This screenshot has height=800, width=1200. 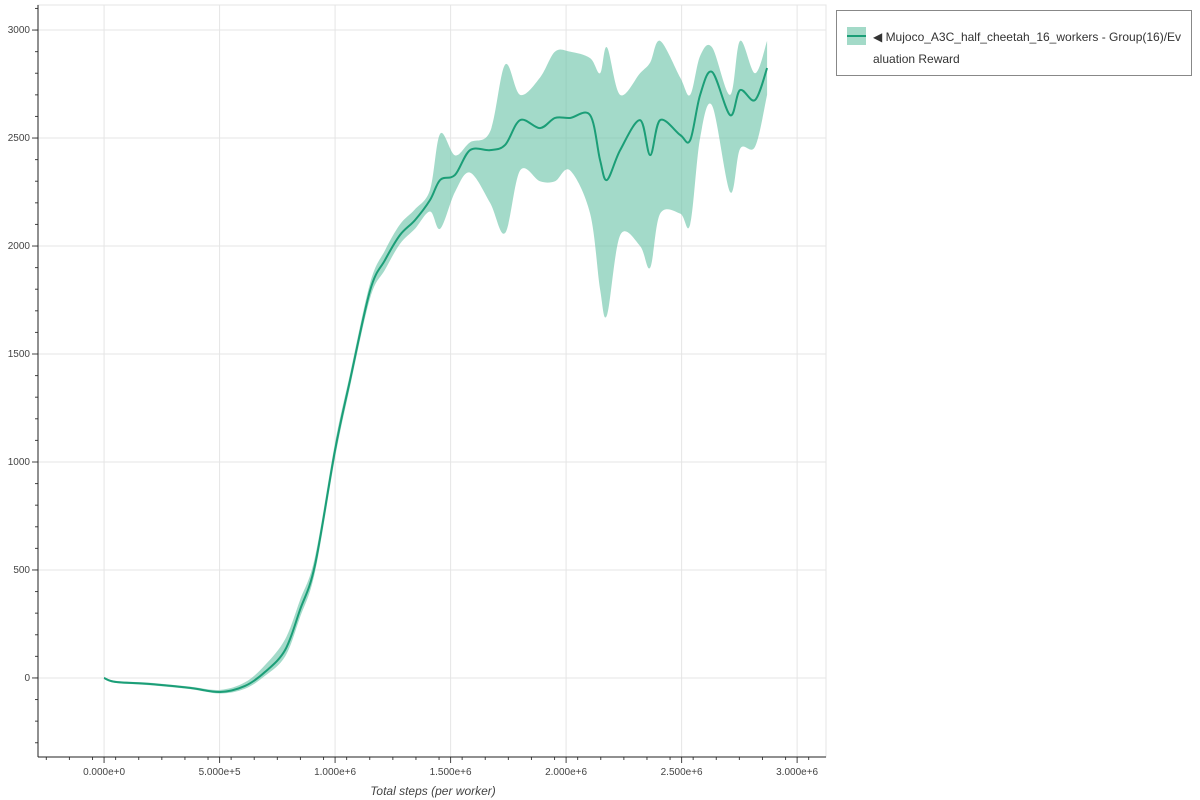 I want to click on x-tick-label: 2.000e+6, so click(x=566, y=772).